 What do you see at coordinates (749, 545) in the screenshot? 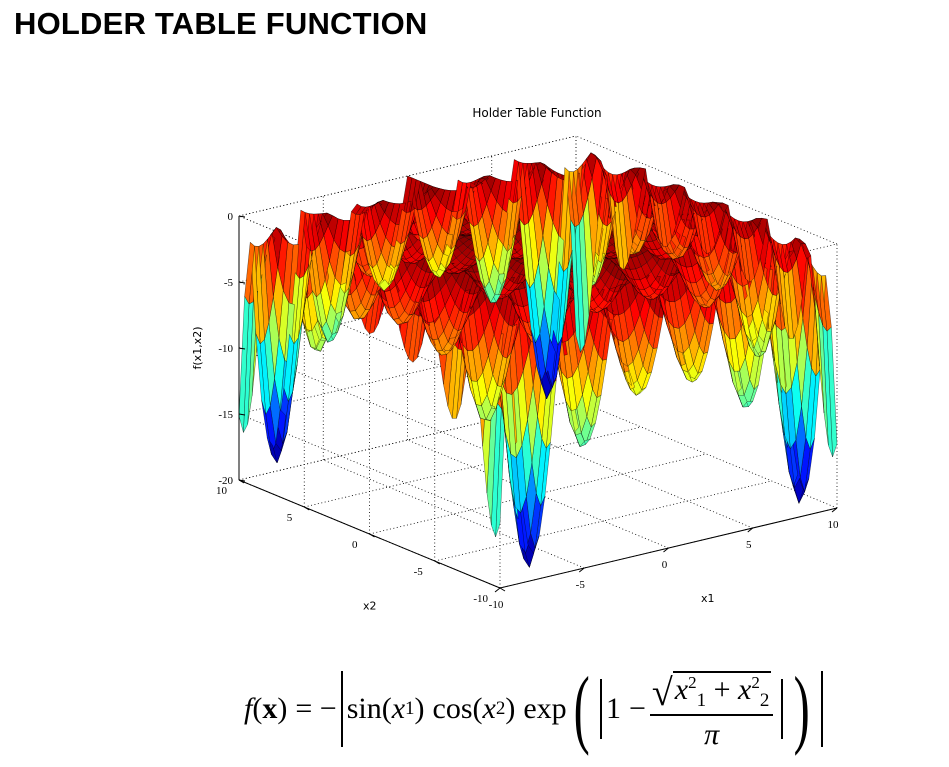
I see `x-tick-label: 5` at bounding box center [749, 545].